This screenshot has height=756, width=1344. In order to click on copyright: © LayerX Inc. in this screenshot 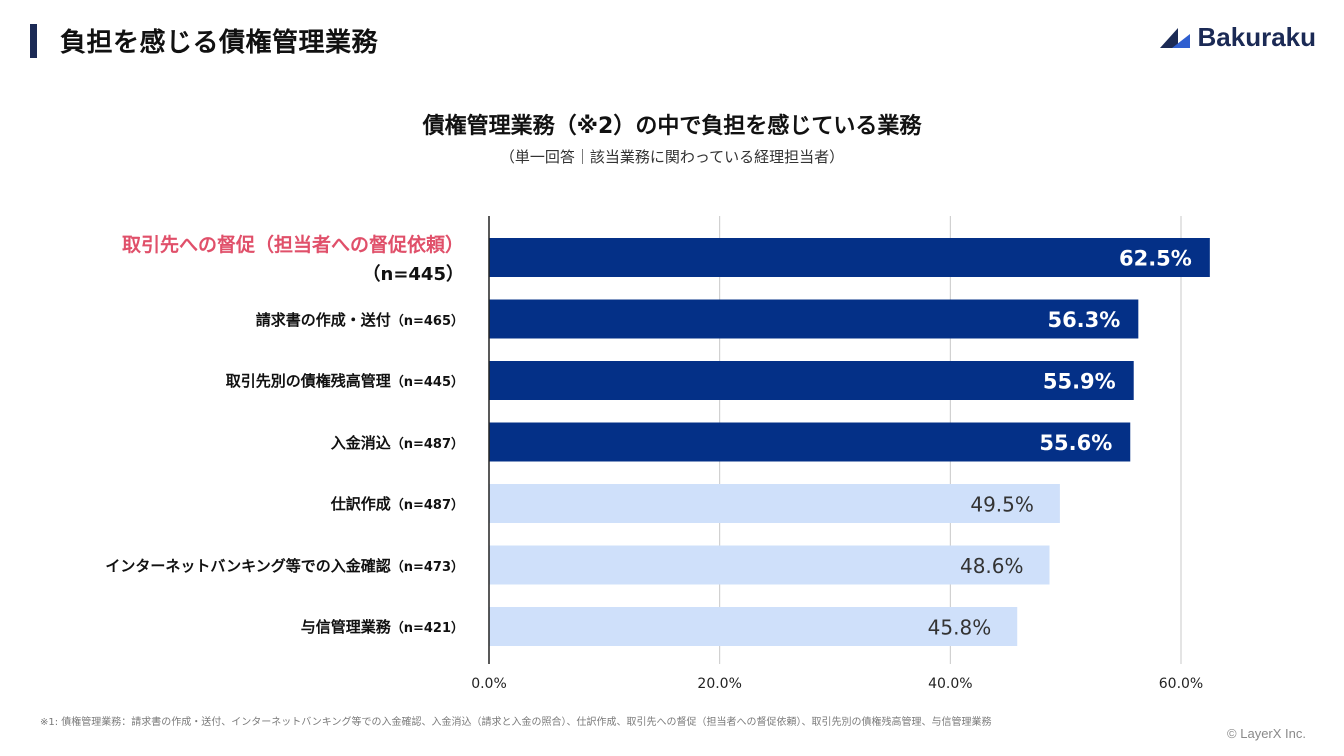, I will do `click(1266, 733)`.